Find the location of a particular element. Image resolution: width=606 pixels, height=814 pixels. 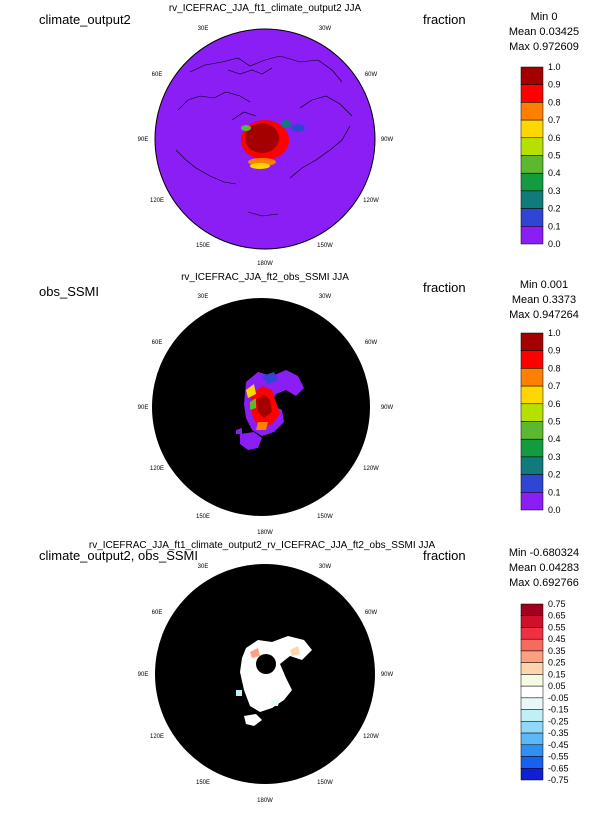

panel-label: climate_output2 is located at coordinates (85, 19).